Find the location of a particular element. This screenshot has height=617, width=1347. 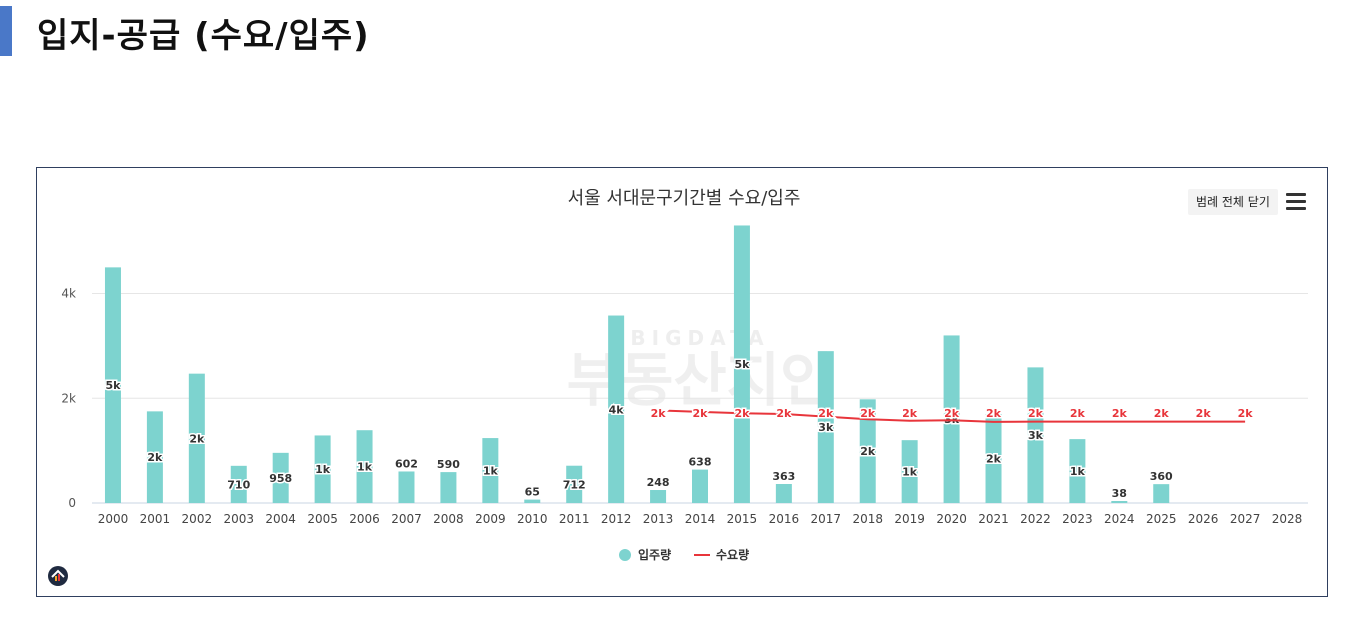

x-tick-label: 2002 is located at coordinates (197, 519).